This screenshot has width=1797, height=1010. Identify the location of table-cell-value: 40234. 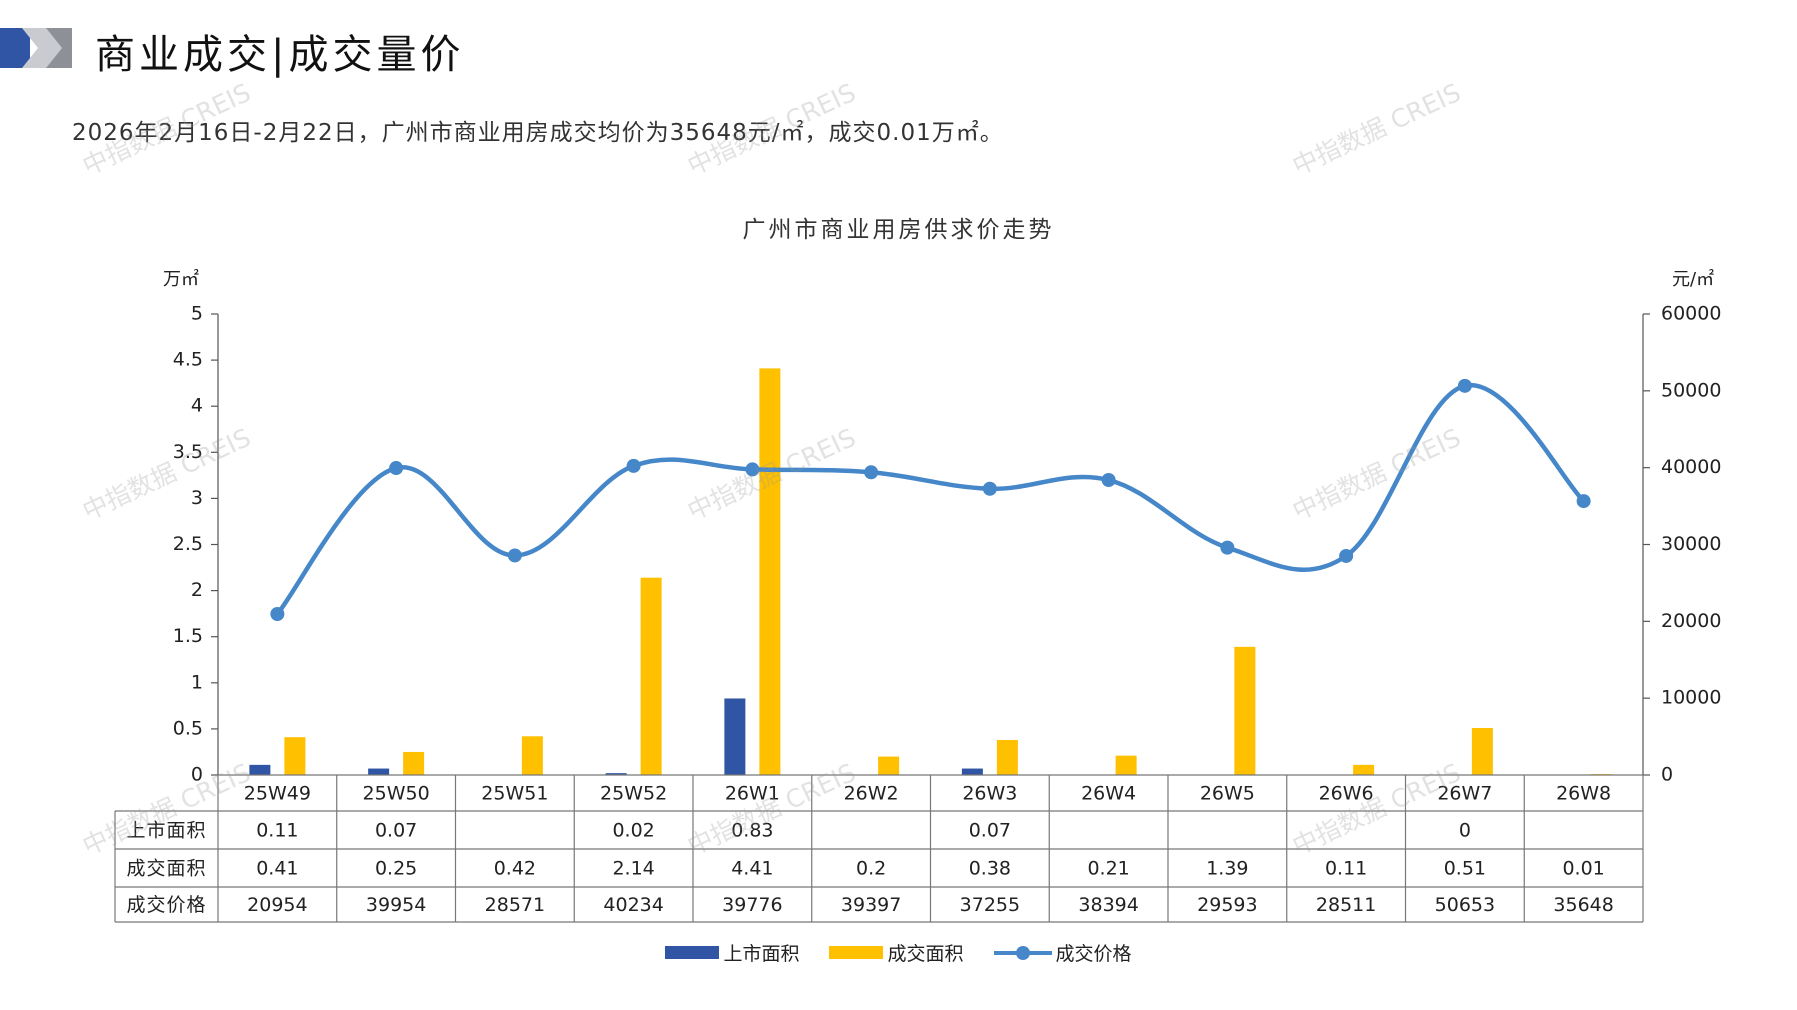
(633, 905).